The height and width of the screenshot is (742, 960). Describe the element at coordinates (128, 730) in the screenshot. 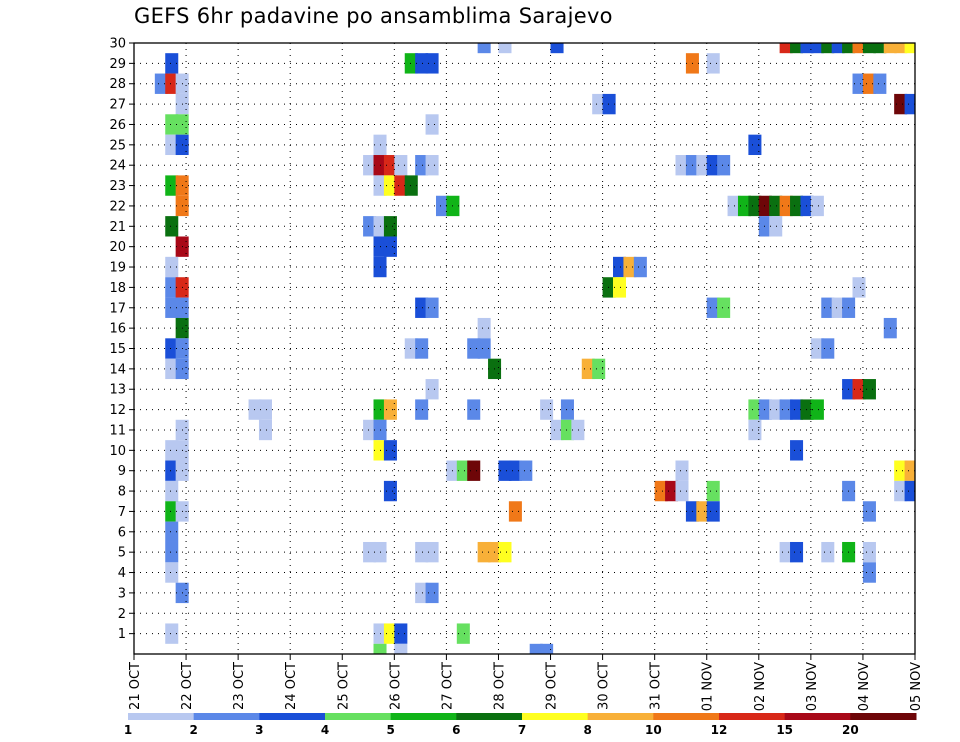

I see `colorbar-label: 1` at that location.